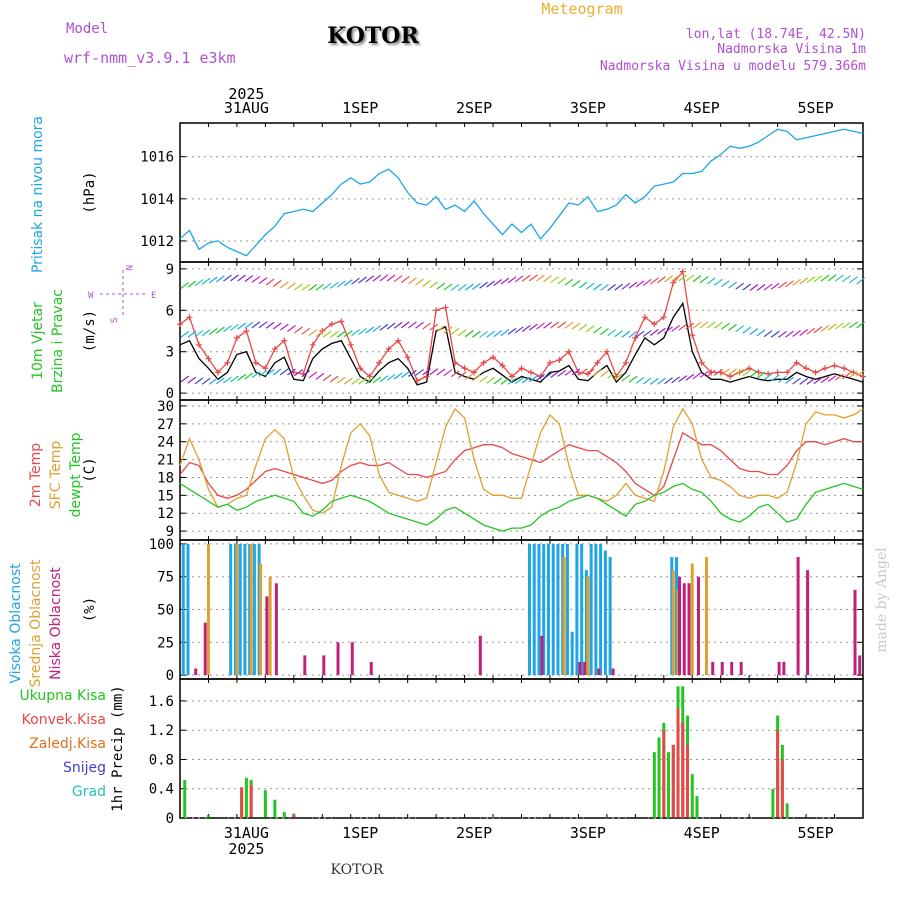 The image size is (900, 900). Describe the element at coordinates (360, 833) in the screenshot. I see `bottom-day-label: 1SEP` at that location.